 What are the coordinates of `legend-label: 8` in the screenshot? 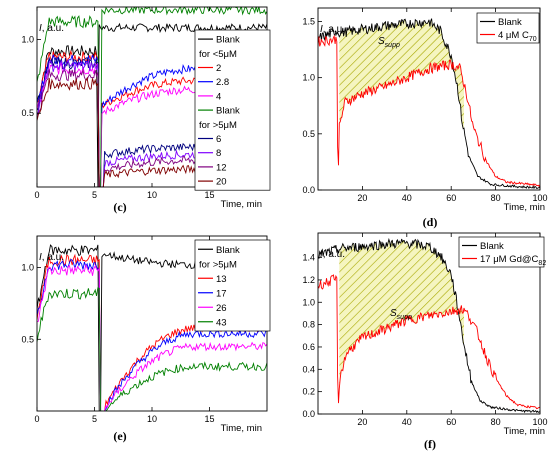 It's located at (218, 153).